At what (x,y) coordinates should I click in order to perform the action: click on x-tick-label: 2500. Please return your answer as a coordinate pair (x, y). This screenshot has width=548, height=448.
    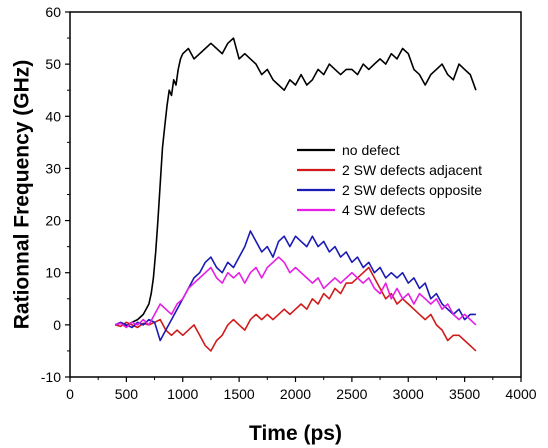
    Looking at the image, I should click on (351, 394).